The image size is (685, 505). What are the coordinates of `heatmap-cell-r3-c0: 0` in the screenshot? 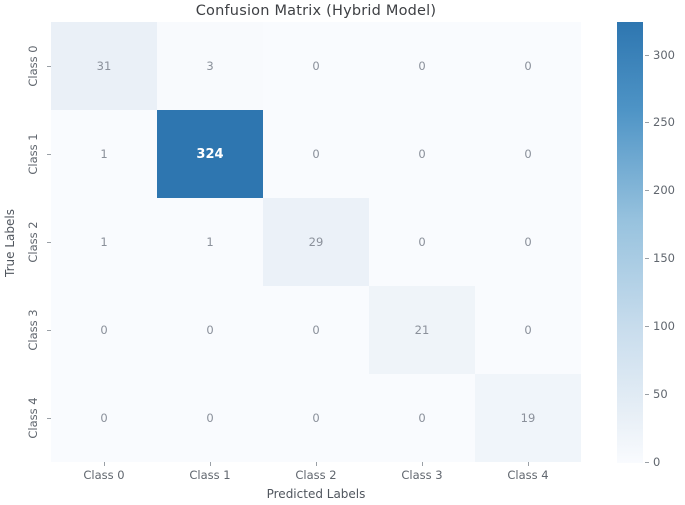 It's located at (104, 330).